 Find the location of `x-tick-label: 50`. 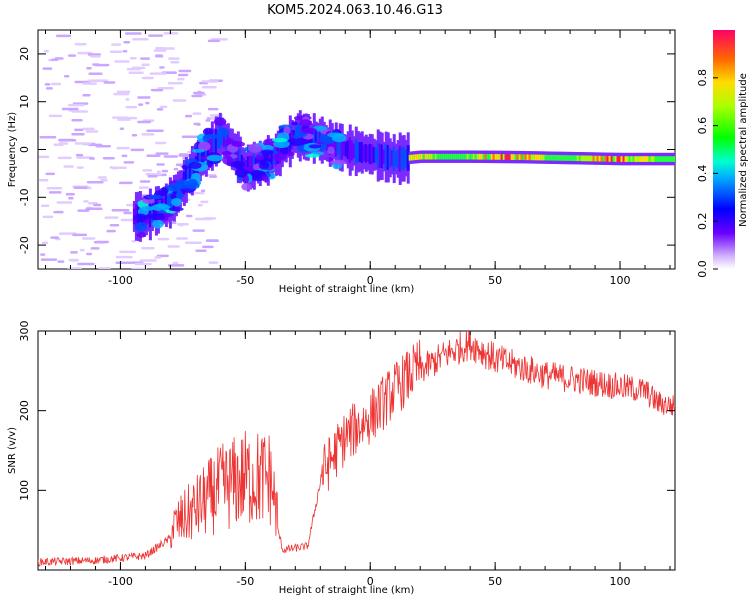

x-tick-label: 50 is located at coordinates (495, 280).